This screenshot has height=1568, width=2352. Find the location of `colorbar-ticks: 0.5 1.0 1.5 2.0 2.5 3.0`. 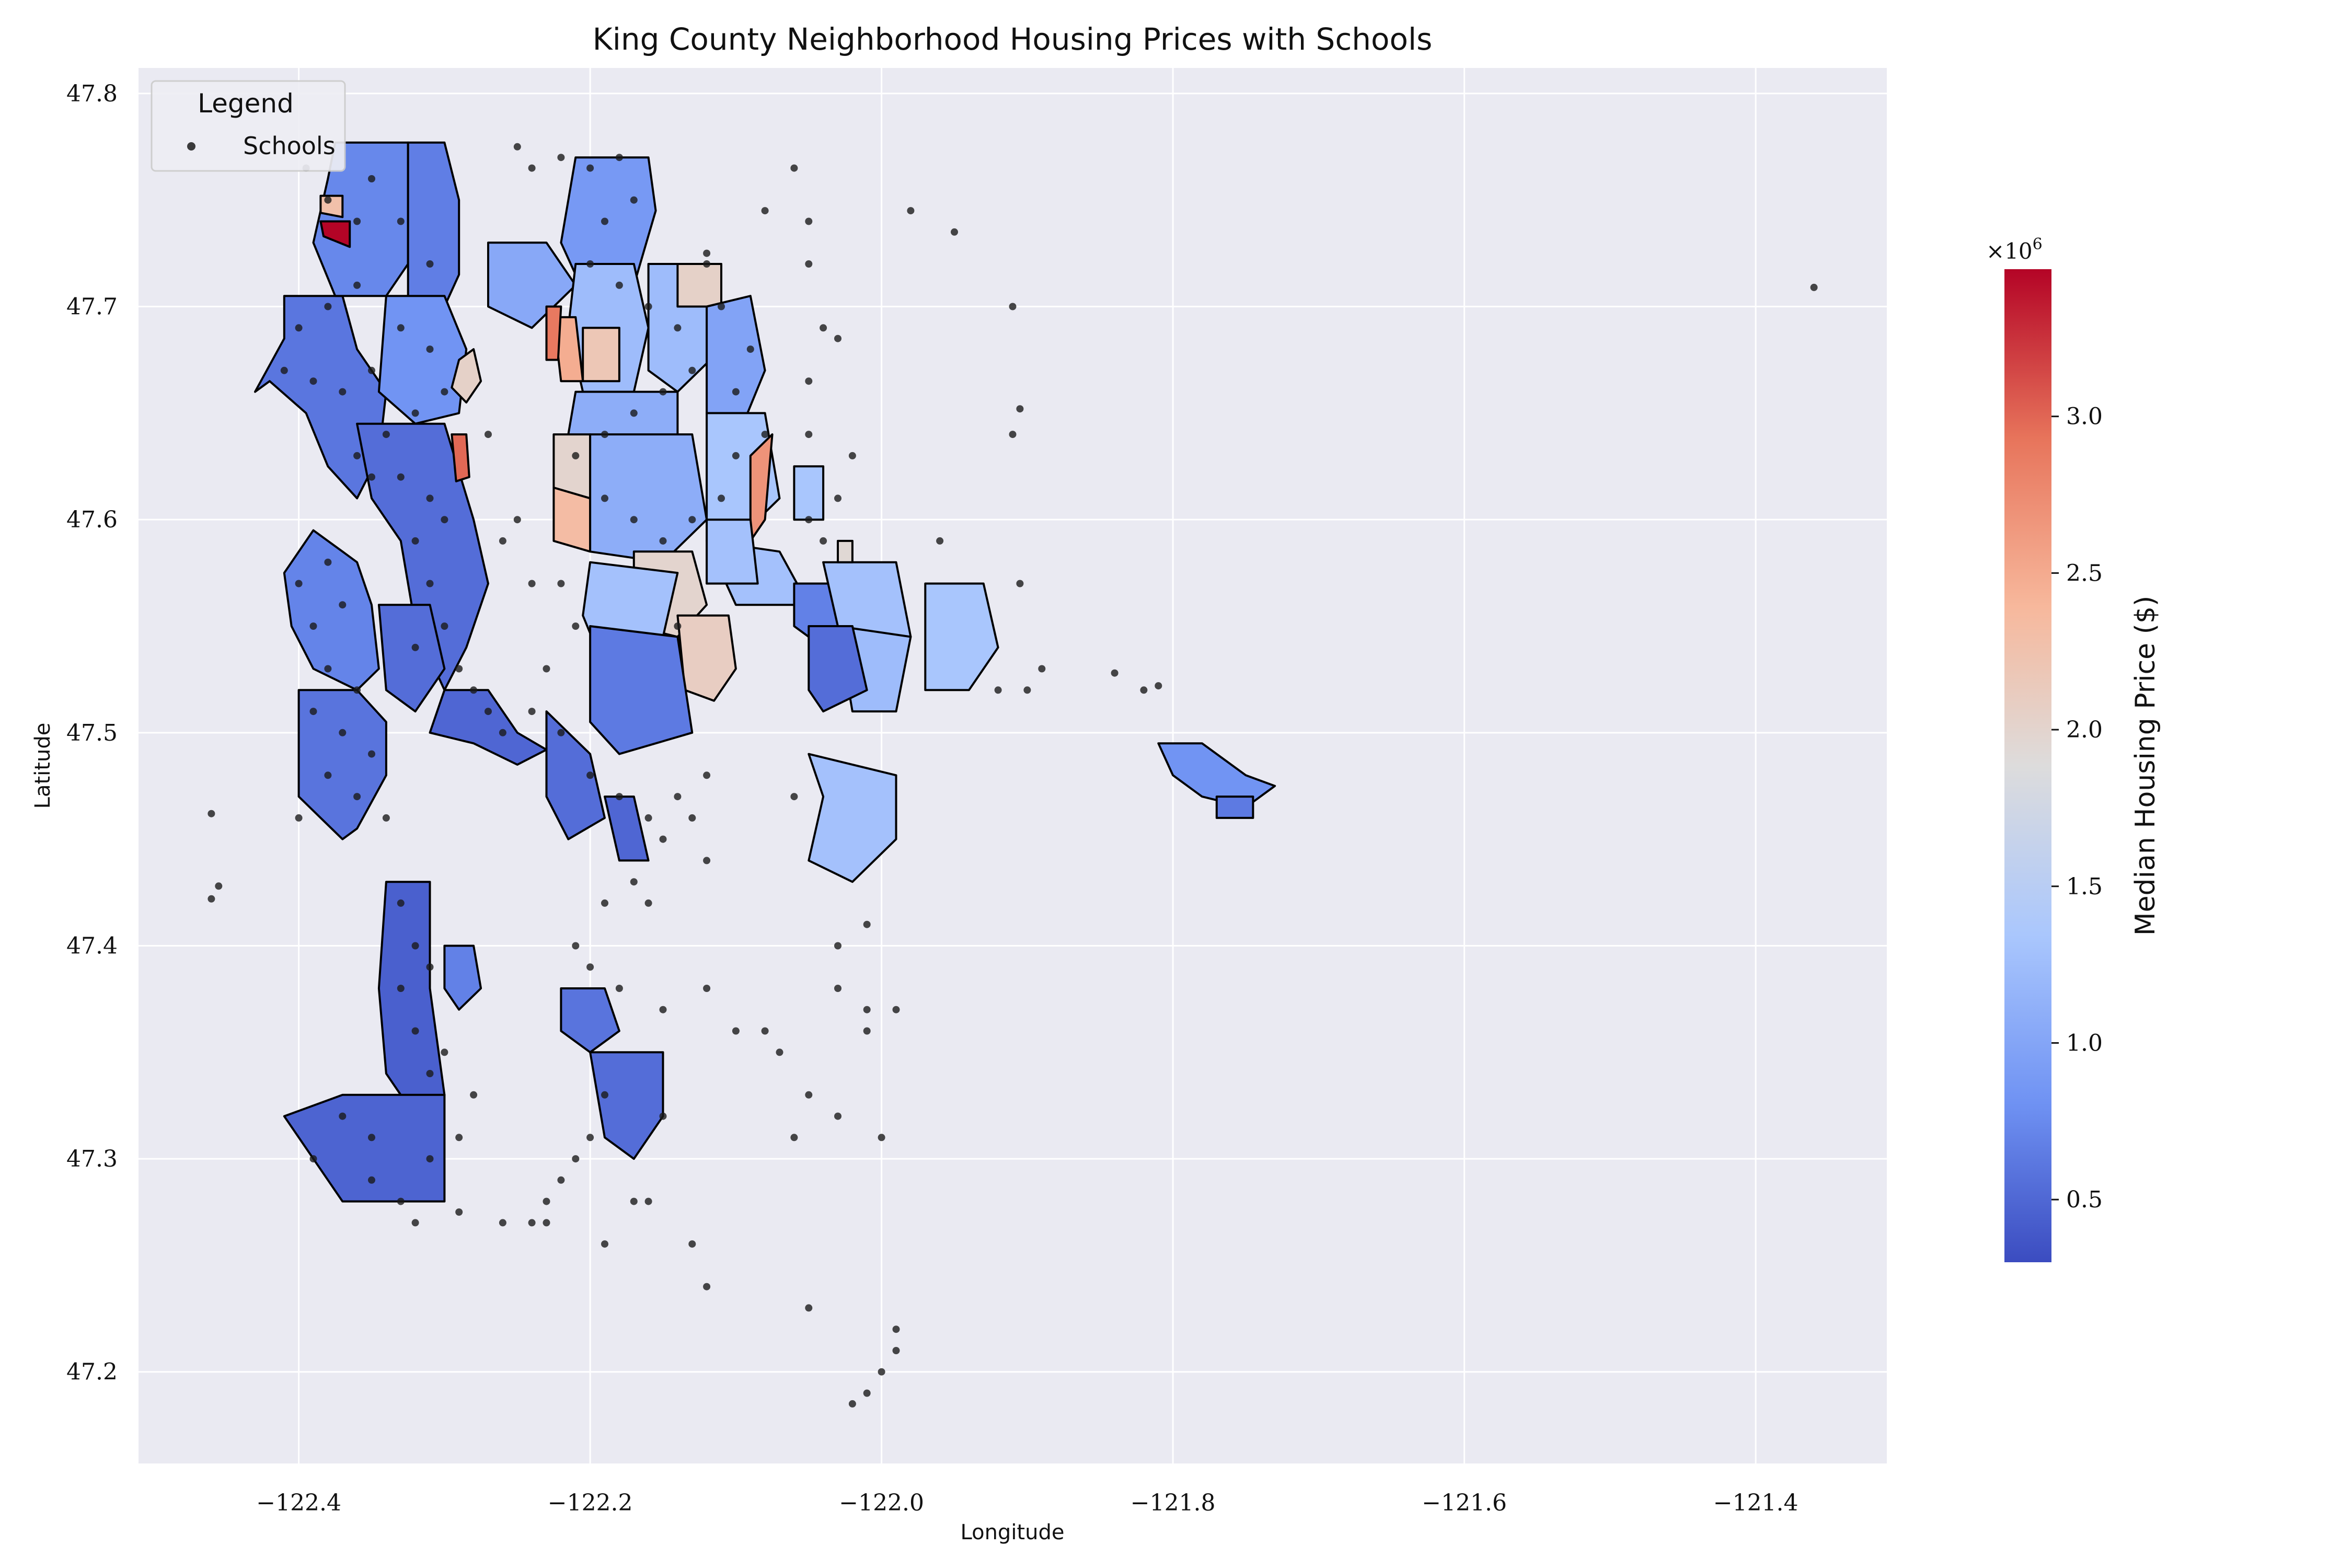

colorbar-ticks: 0.5 1.0 1.5 2.0 2.5 3.0 is located at coordinates (2077, 808).